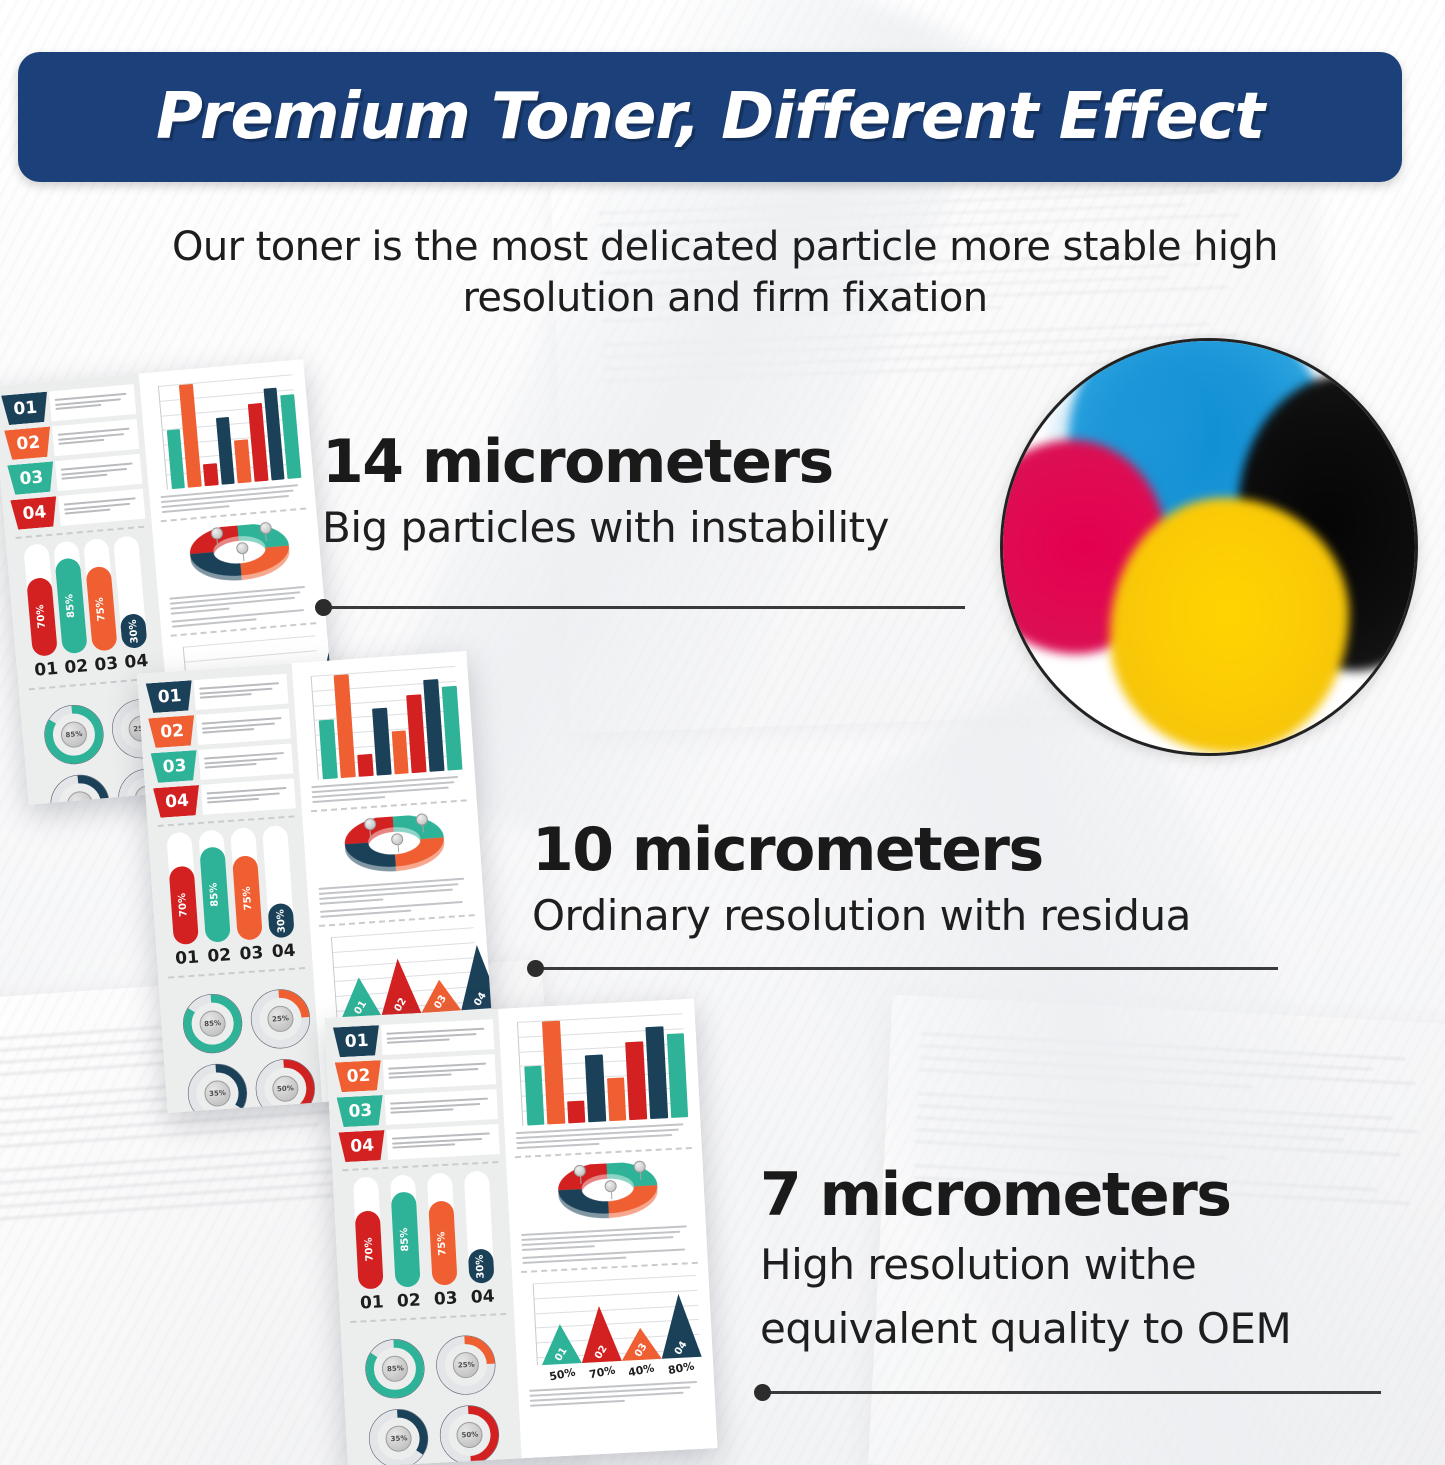  What do you see at coordinates (1209, 547) in the screenshot?
I see `cmyk-toner-powder-image` at bounding box center [1209, 547].